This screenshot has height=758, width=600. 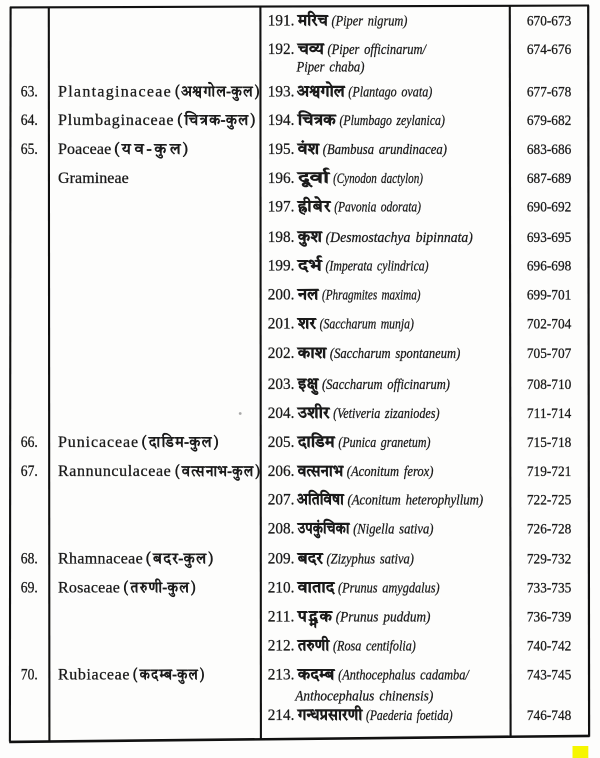 I want to click on svg-text: (Plumbago zeylanica), so click(x=393, y=121).